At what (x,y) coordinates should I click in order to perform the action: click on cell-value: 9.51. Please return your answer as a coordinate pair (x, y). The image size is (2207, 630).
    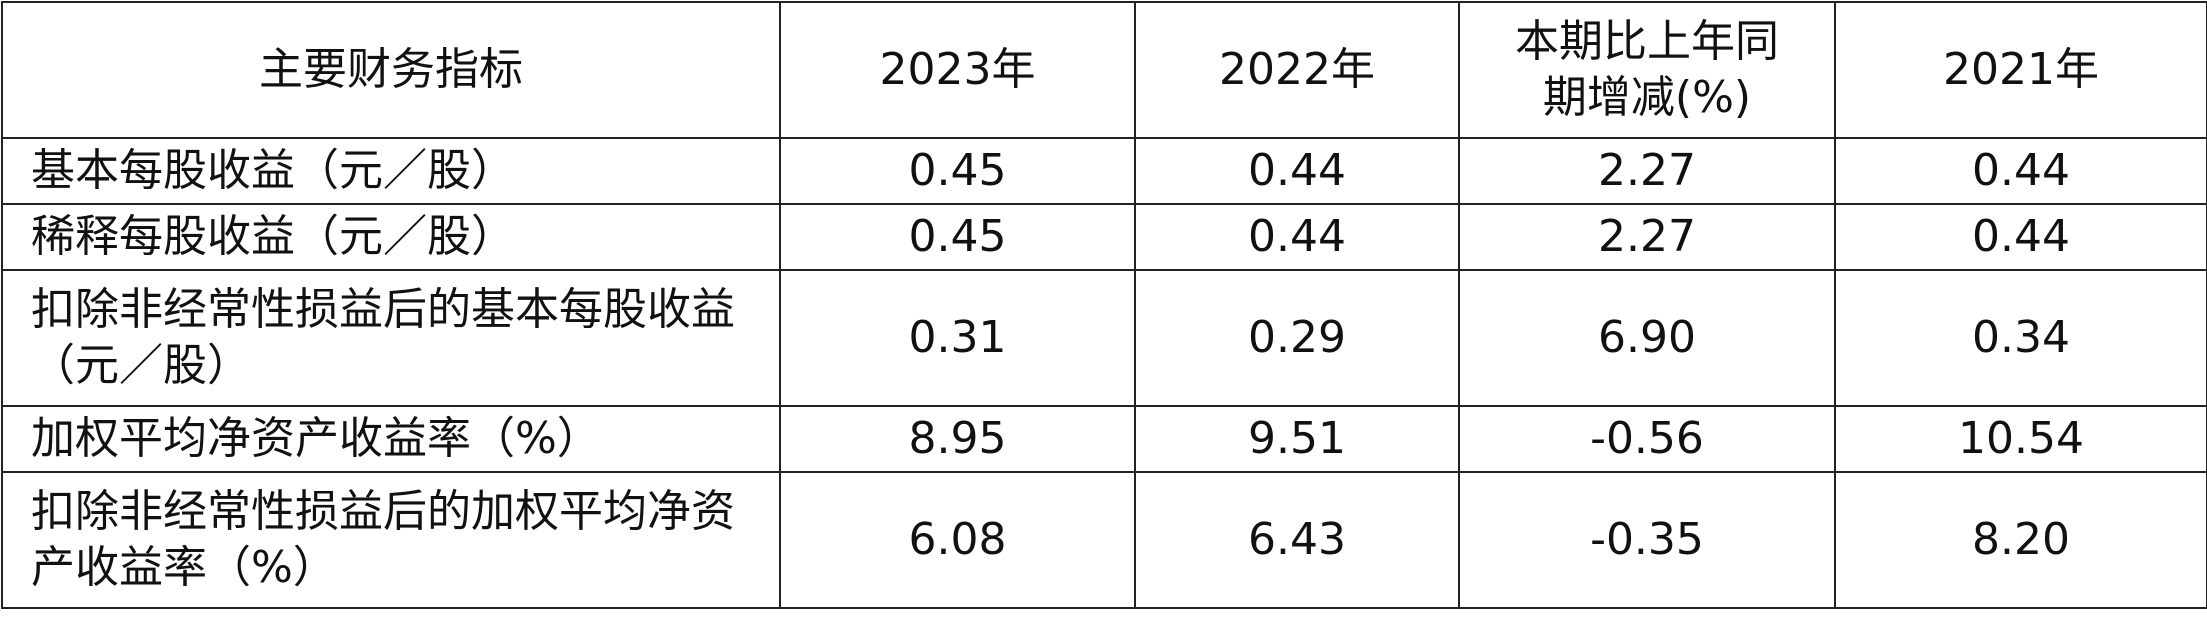
    Looking at the image, I should click on (1297, 439).